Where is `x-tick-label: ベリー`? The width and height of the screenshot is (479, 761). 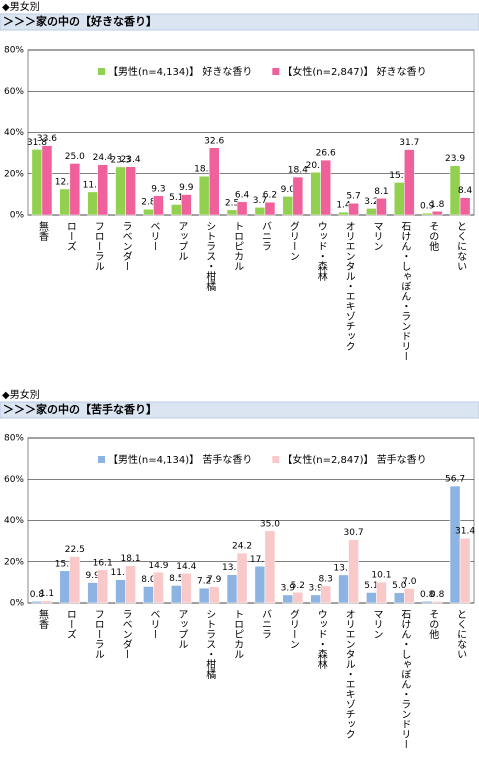 x-tick-label: ベリー is located at coordinates (154, 236).